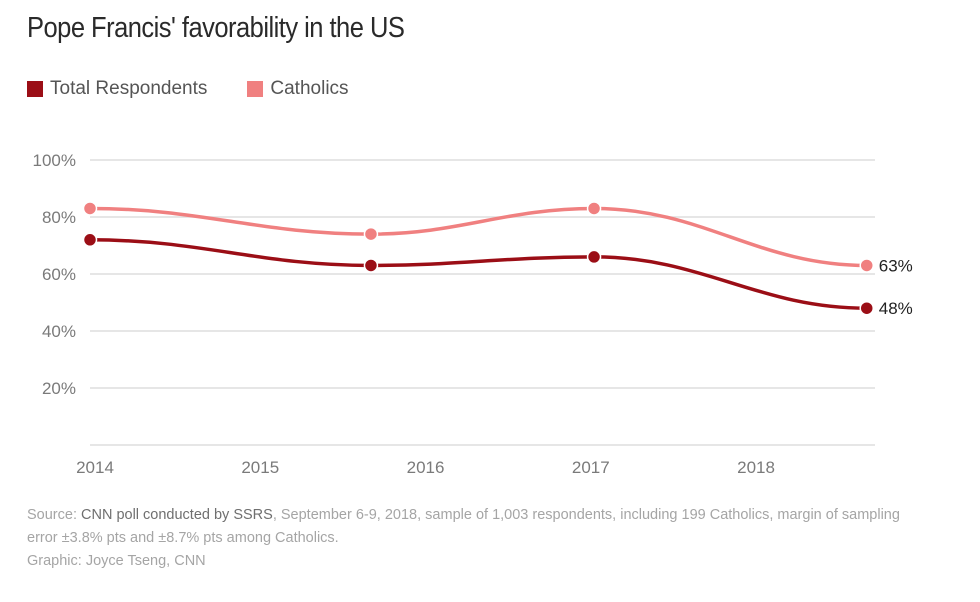 The height and width of the screenshot is (602, 980). What do you see at coordinates (59, 217) in the screenshot?
I see `y-tick-label: 80%` at bounding box center [59, 217].